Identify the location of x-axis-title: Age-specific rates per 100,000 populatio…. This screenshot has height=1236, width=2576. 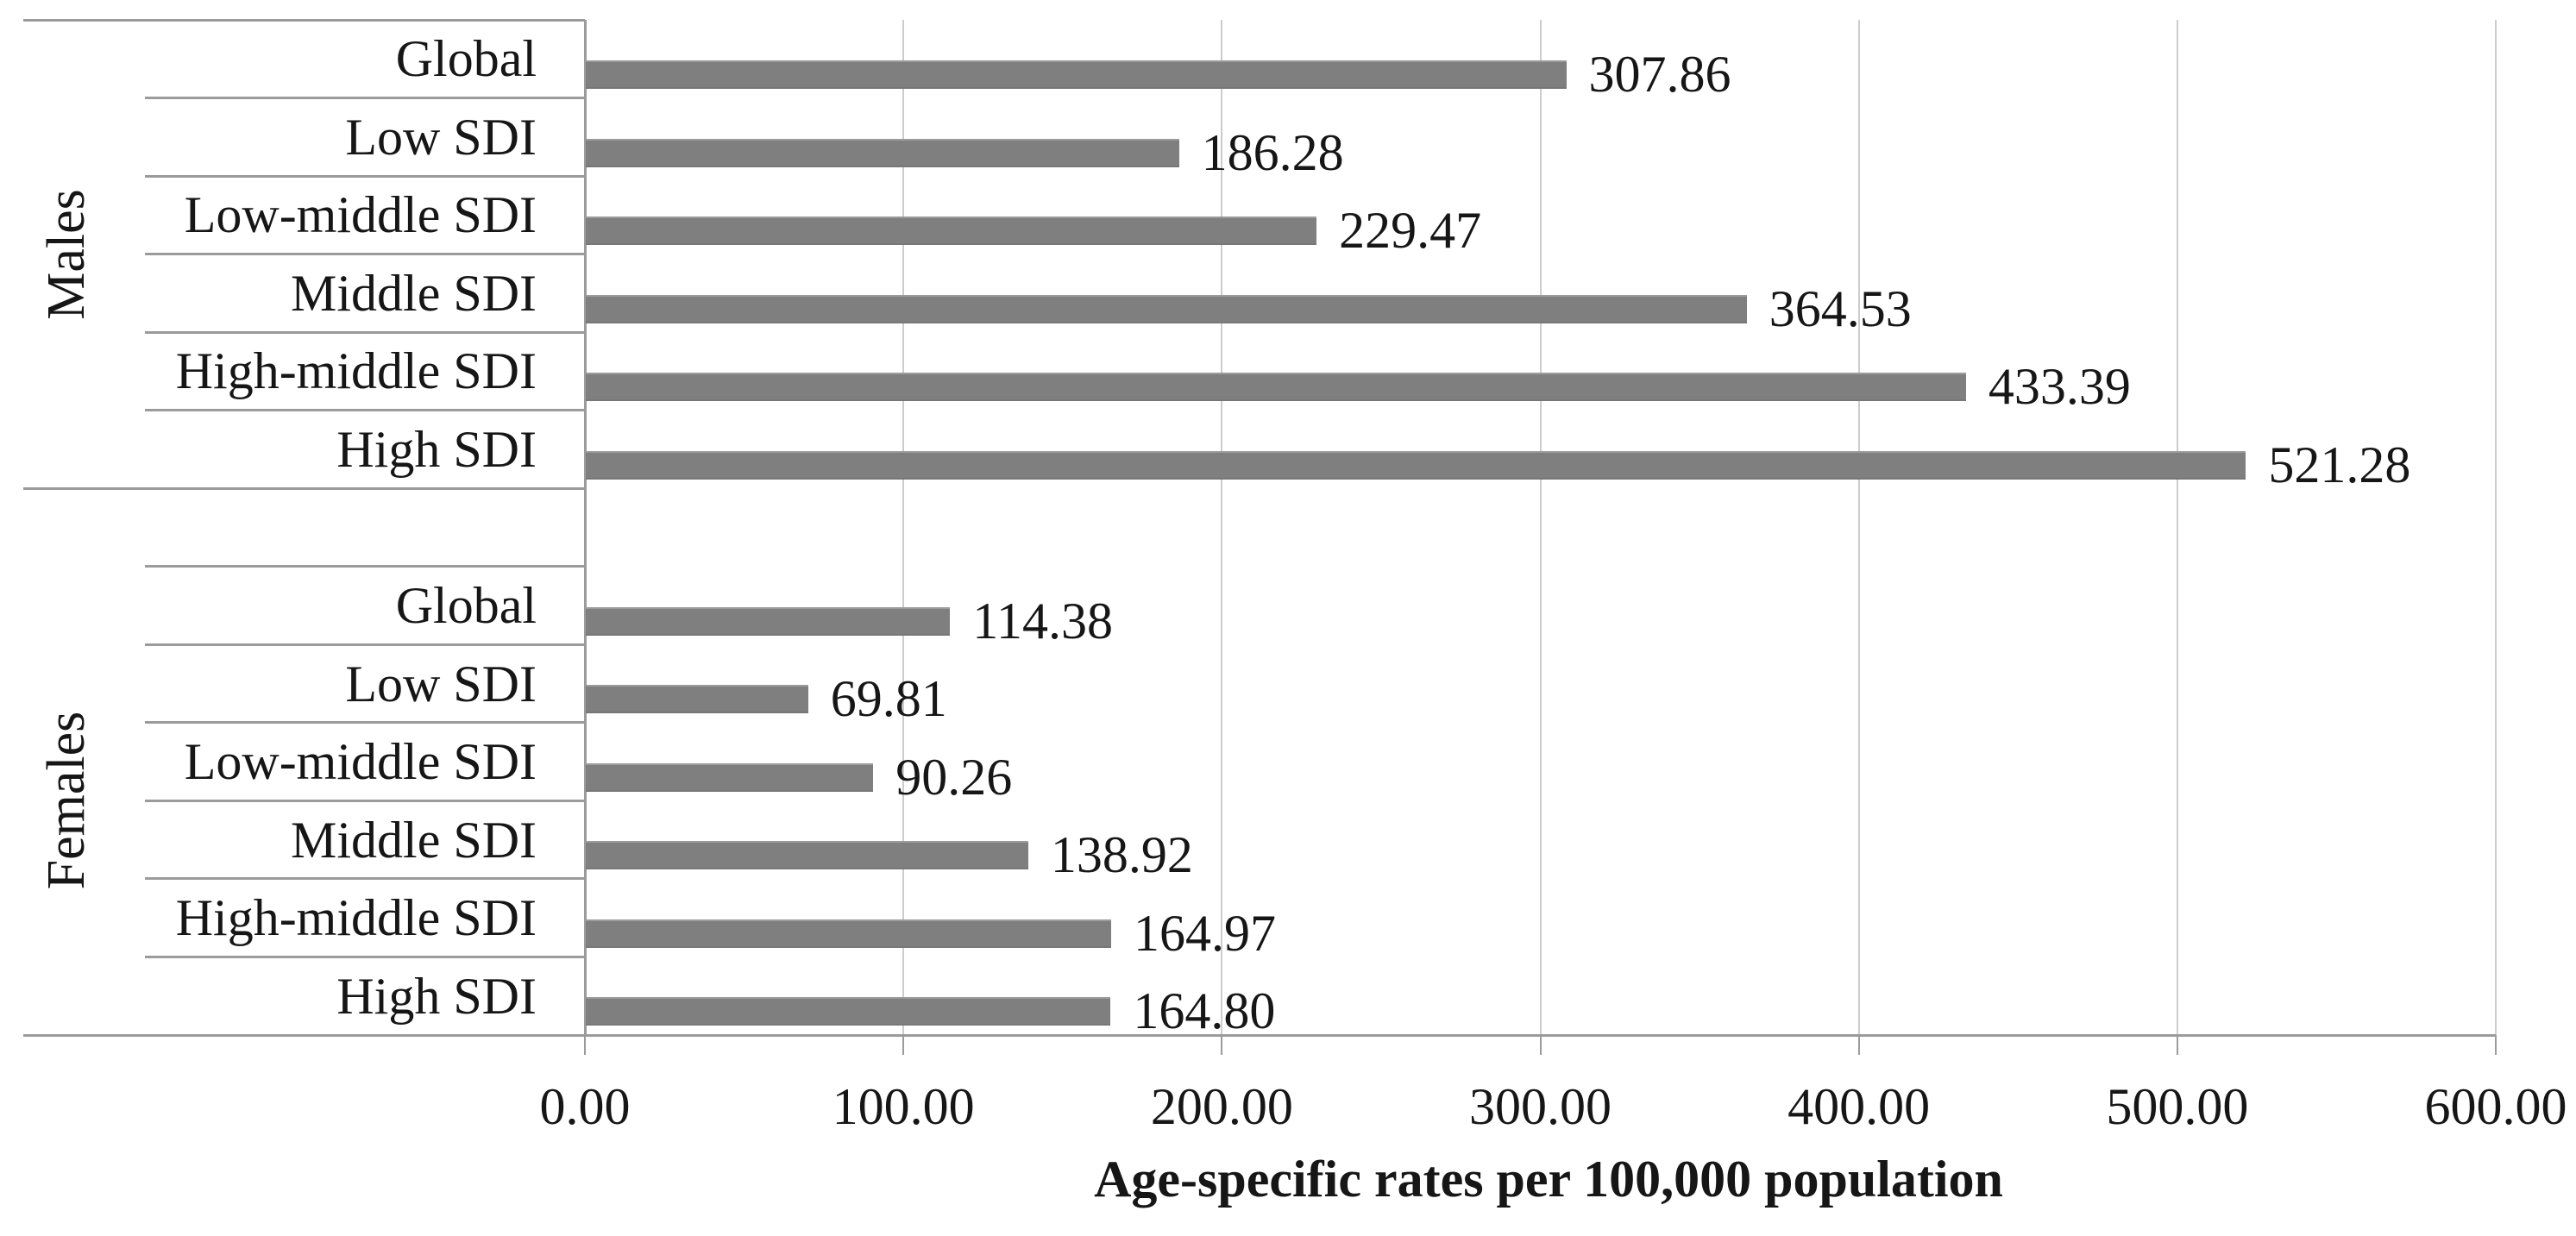
(1548, 1179).